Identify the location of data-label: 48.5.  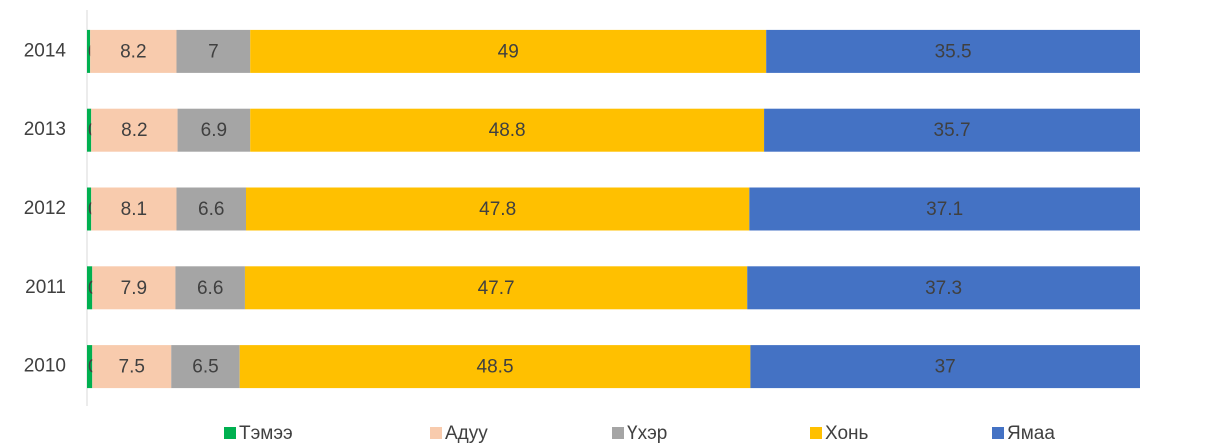
(495, 367).